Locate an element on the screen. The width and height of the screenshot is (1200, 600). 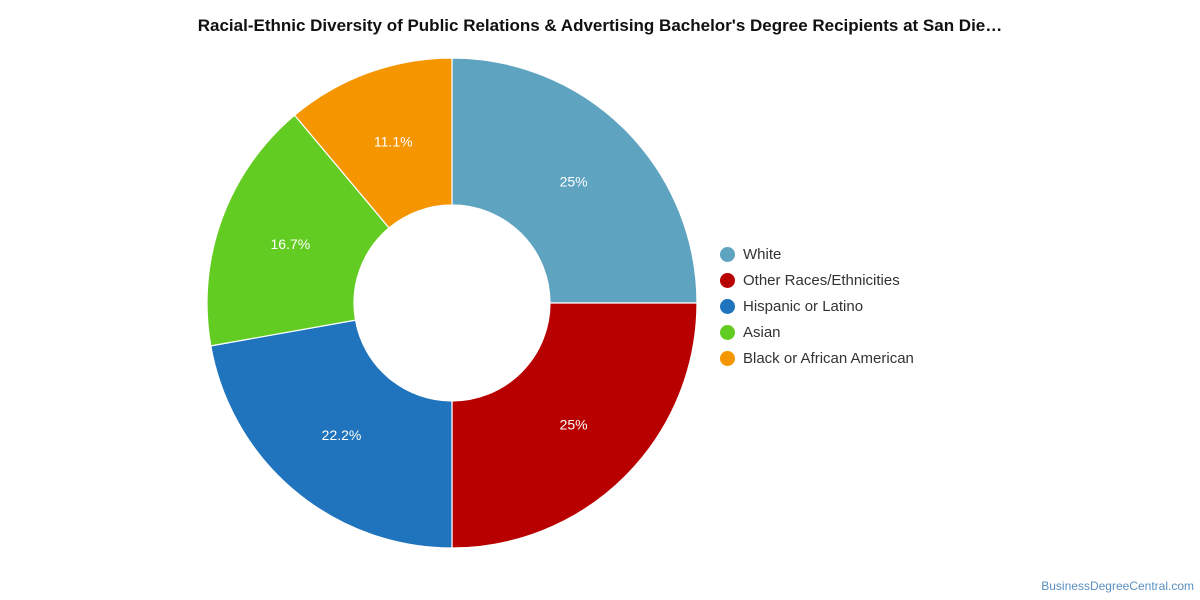
legend-swatch-asian is located at coordinates (727, 332).